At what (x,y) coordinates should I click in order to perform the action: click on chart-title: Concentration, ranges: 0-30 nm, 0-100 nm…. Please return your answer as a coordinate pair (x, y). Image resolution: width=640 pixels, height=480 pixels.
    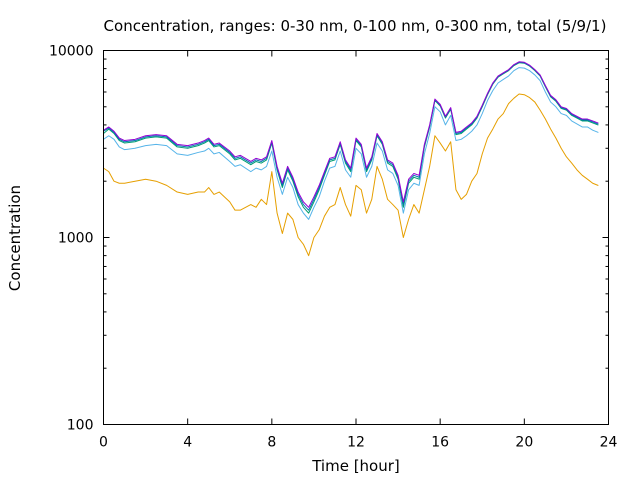
    Looking at the image, I should click on (355, 26).